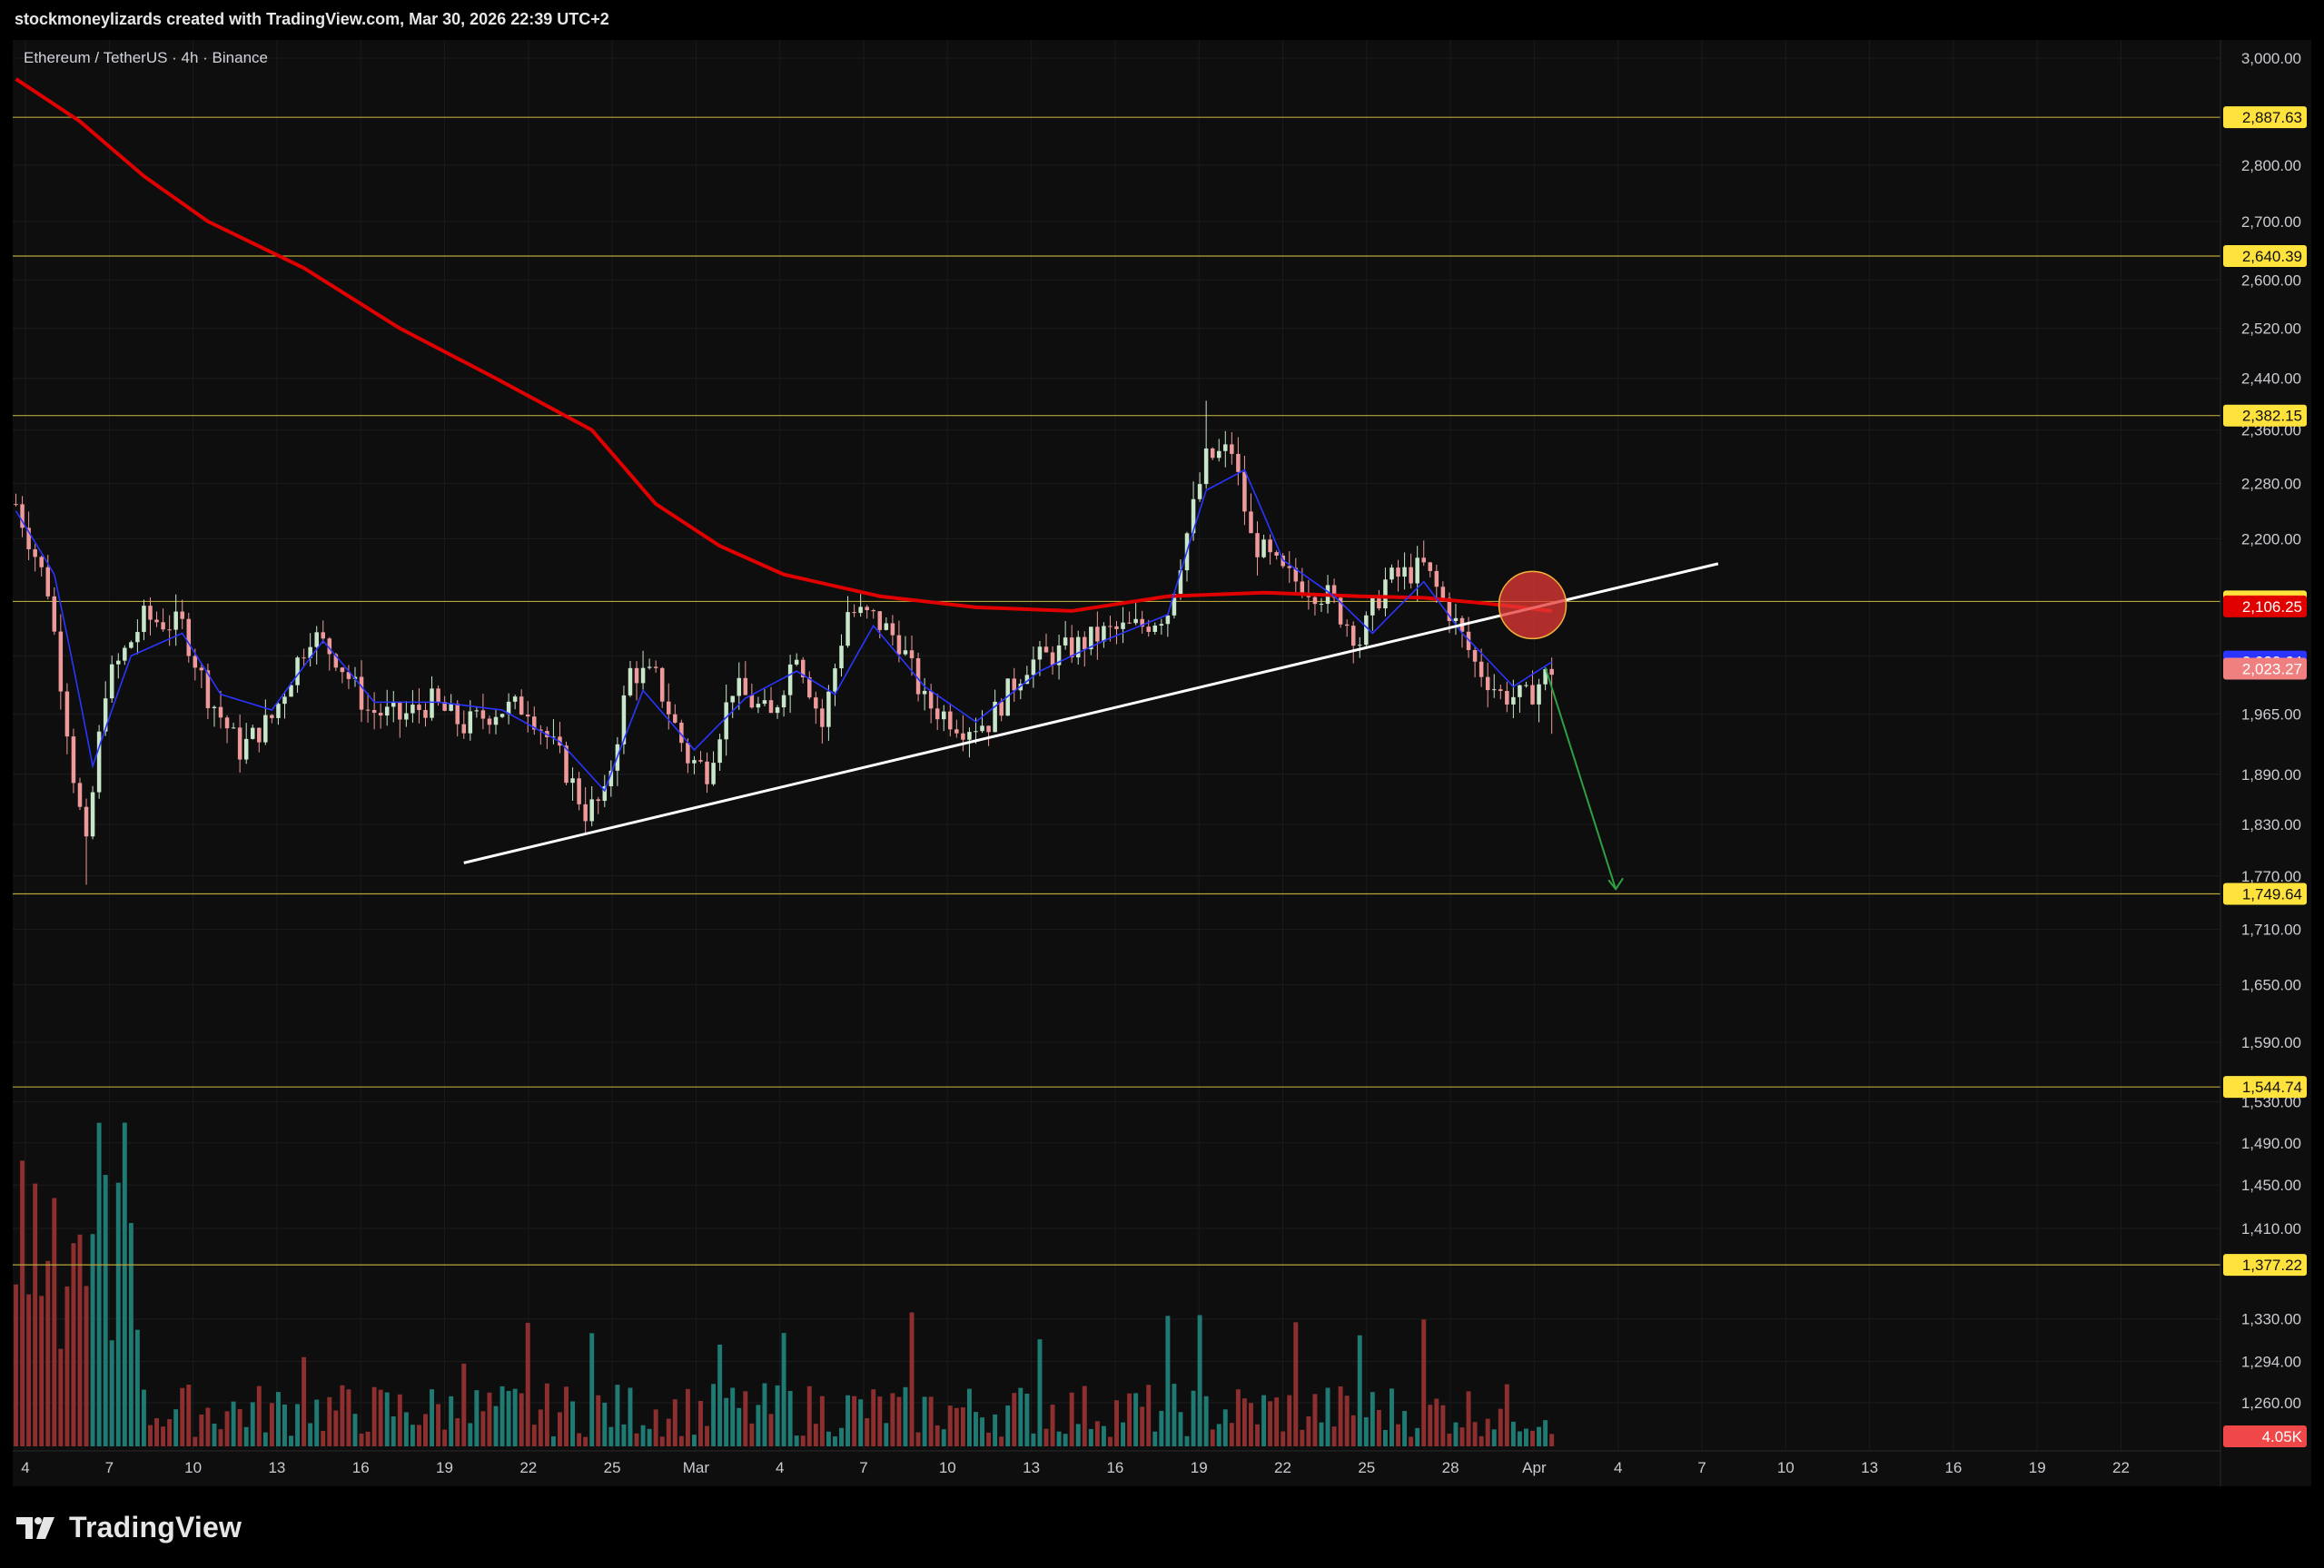 The height and width of the screenshot is (1568, 2324). What do you see at coordinates (2265, 1436) in the screenshot?
I see `volume-tag-bg` at bounding box center [2265, 1436].